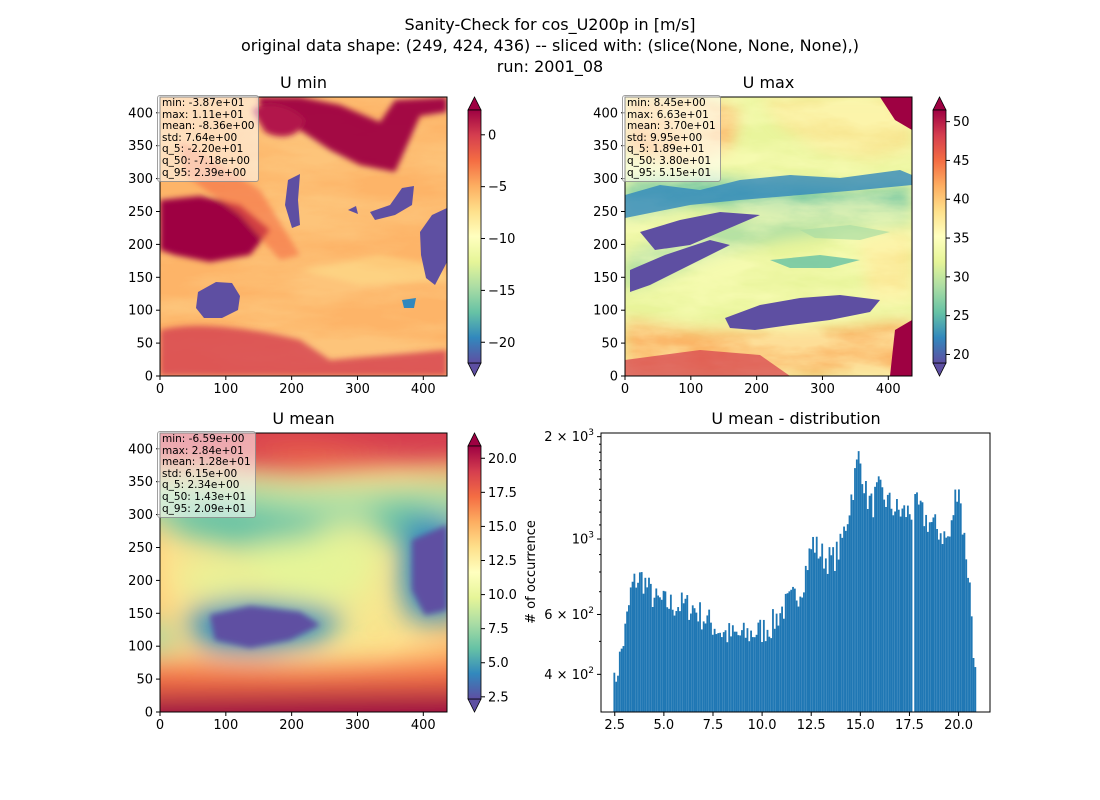 The width and height of the screenshot is (1100, 800). Describe the element at coordinates (569, 674) in the screenshot. I see `y-tick-label: 4 × 10²` at that location.